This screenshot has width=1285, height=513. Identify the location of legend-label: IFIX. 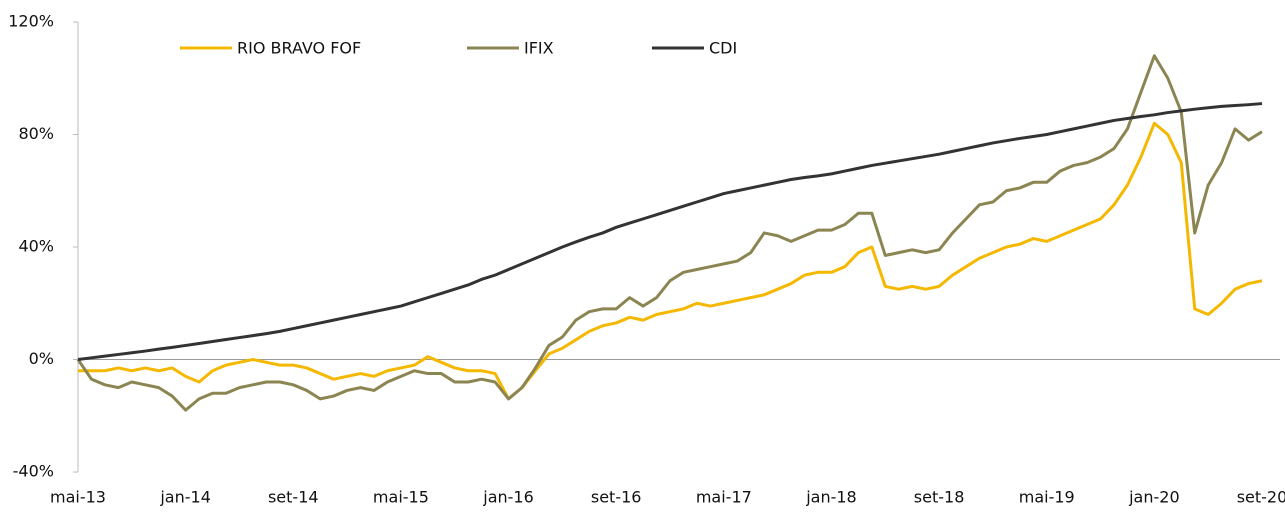
(539, 48).